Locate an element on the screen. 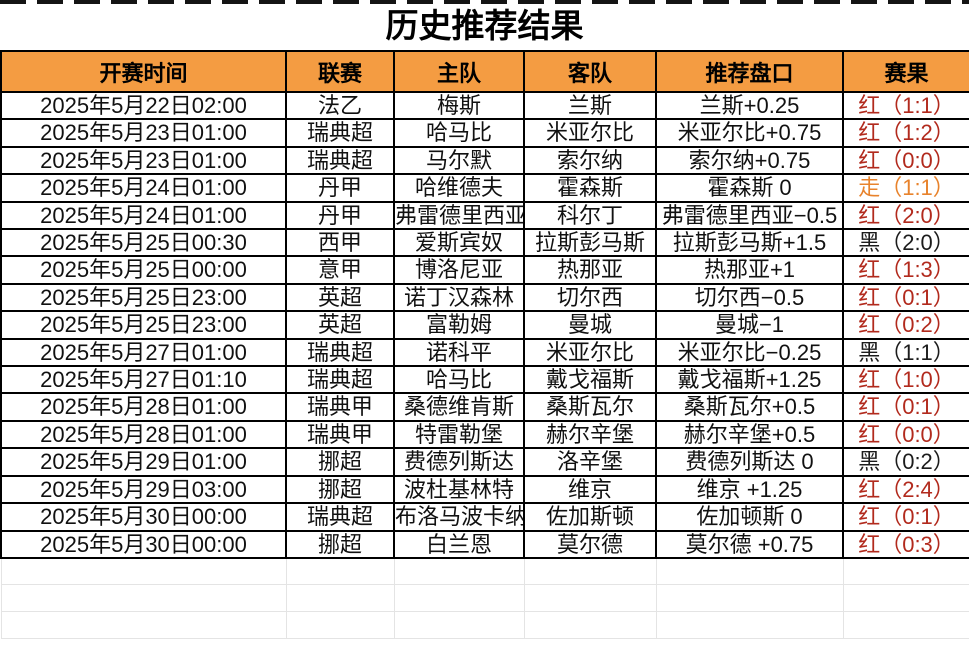 Image resolution: width=969 pixels, height=668 pixels. cell-league: 法乙 is located at coordinates (340, 105).